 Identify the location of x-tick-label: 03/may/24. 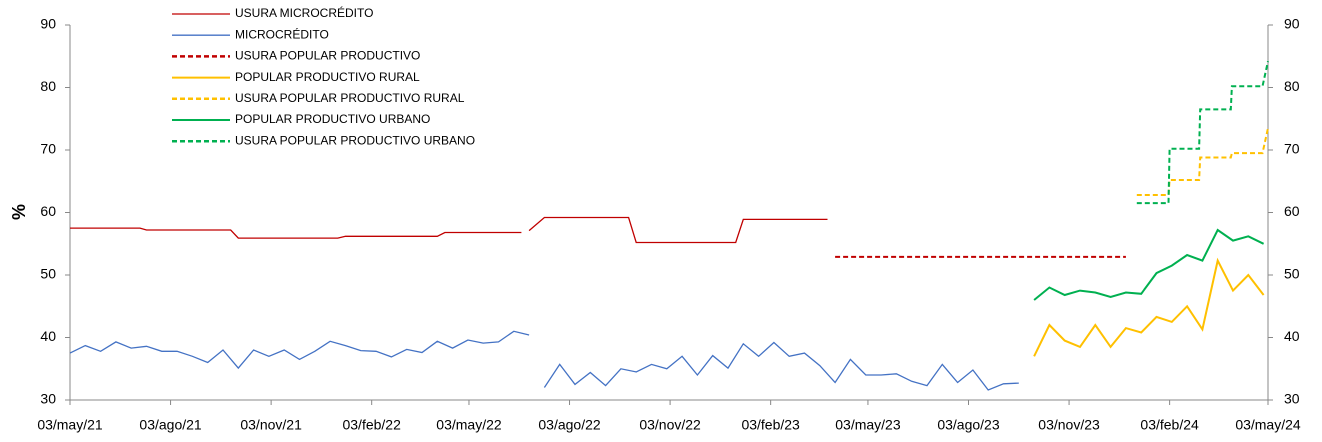
(1268, 425).